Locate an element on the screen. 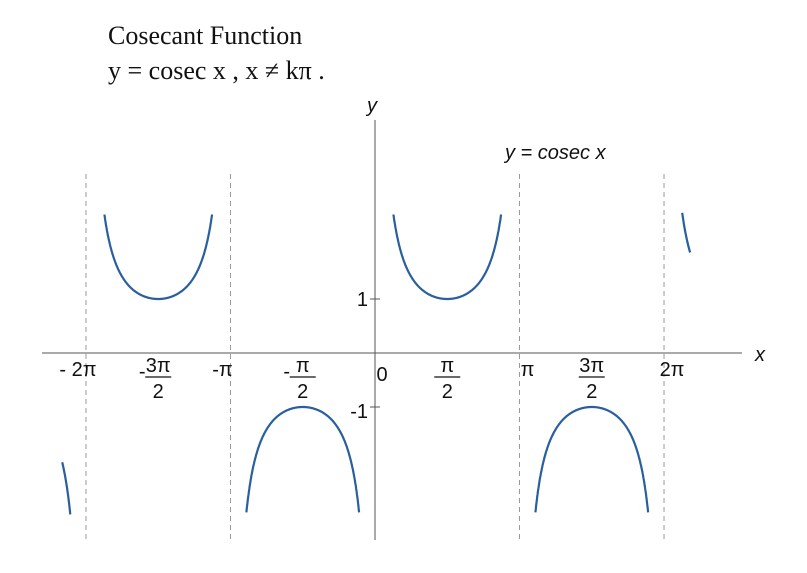  y-axis-label: y is located at coordinates (371, 106).